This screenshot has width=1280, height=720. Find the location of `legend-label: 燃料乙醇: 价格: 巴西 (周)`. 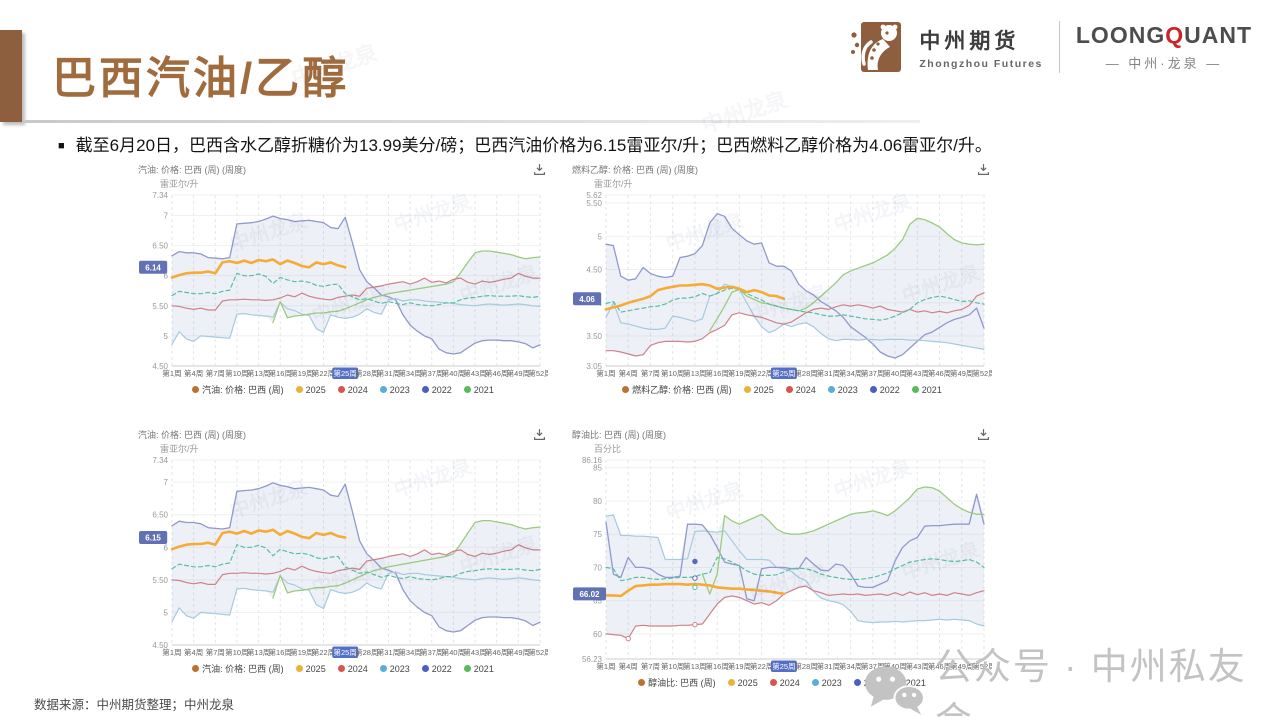

legend-label: 燃料乙醇: 价格: 巴西 (周) is located at coordinates (682, 390).